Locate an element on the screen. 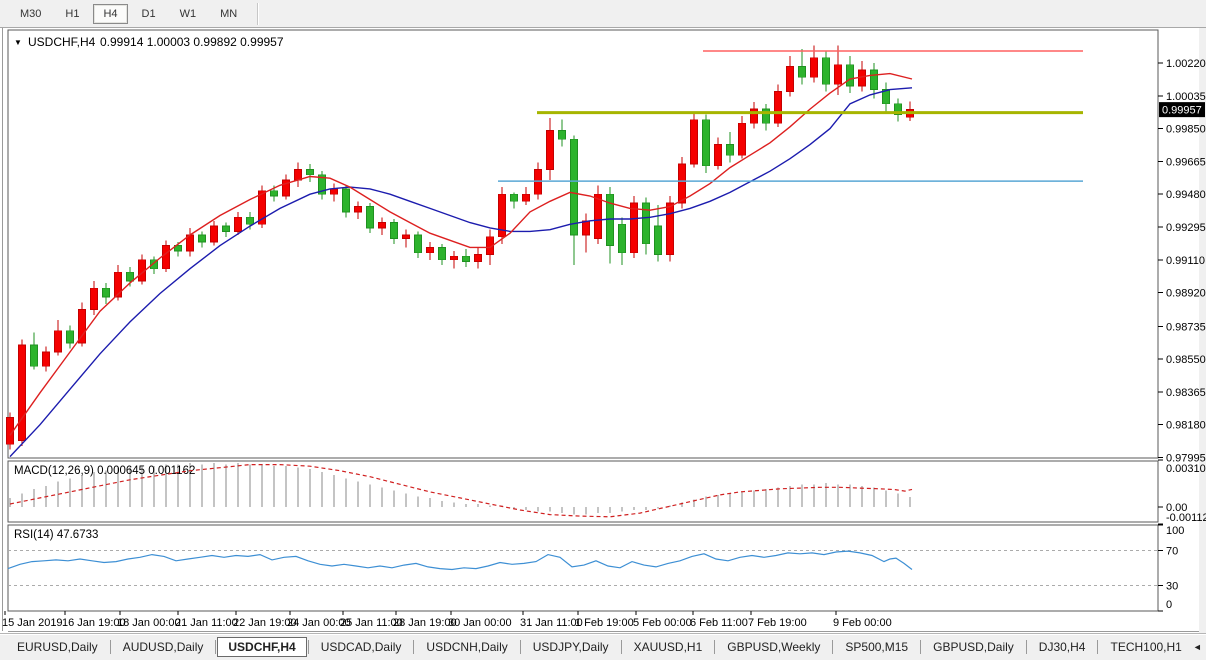  window-right-margin is located at coordinates (1202, 330).